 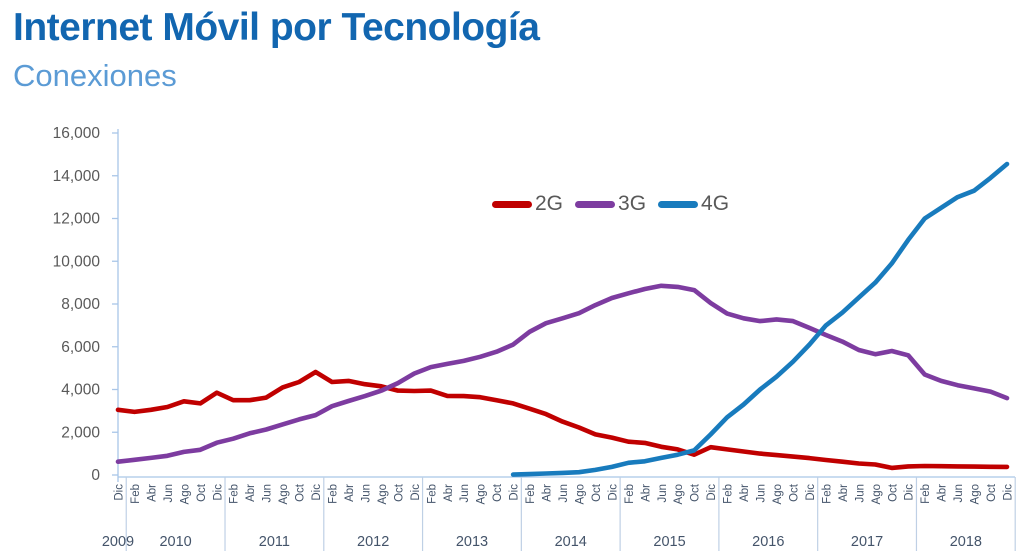 What do you see at coordinates (80, 390) in the screenshot?
I see `y-tick-label: 4,000` at bounding box center [80, 390].